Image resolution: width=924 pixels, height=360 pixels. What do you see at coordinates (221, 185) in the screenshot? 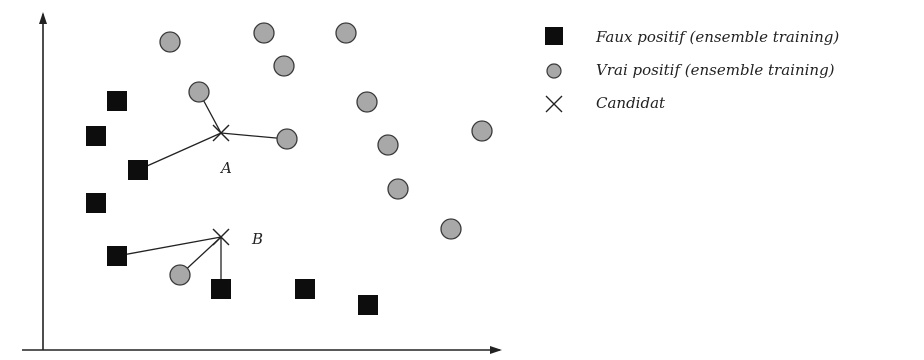
I see `candidate-points` at bounding box center [221, 185].